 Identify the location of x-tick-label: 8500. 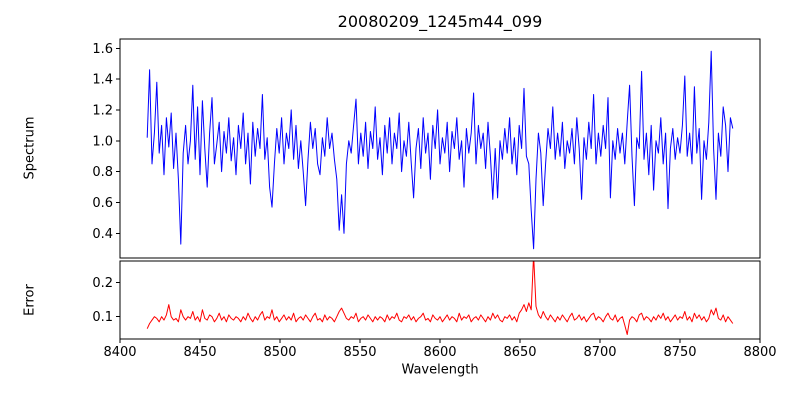
(279, 352).